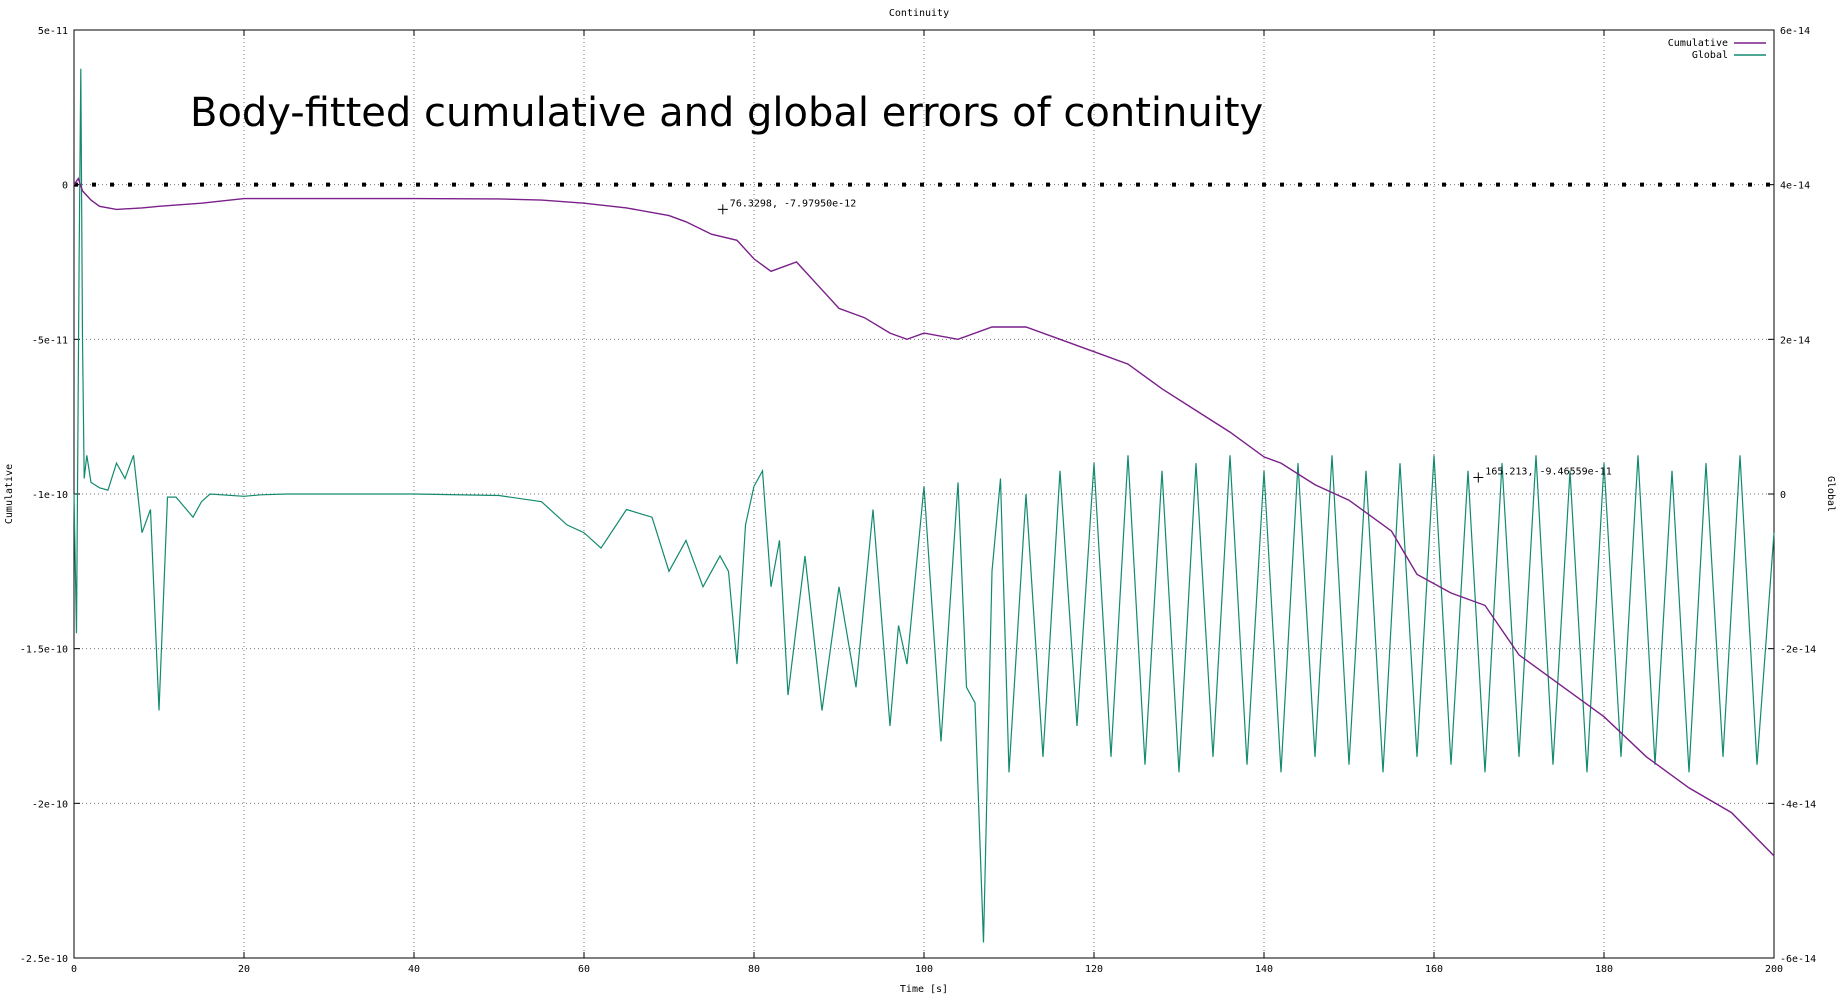 The image size is (1838, 998). Describe the element at coordinates (50, 495) in the screenshot. I see `y-left-tick-label: -1e-10` at that location.